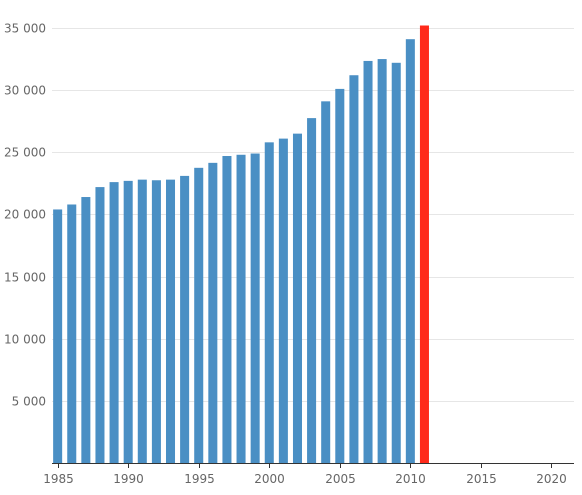  What do you see at coordinates (551, 479) in the screenshot?
I see `x-tick-label: 2020` at bounding box center [551, 479].